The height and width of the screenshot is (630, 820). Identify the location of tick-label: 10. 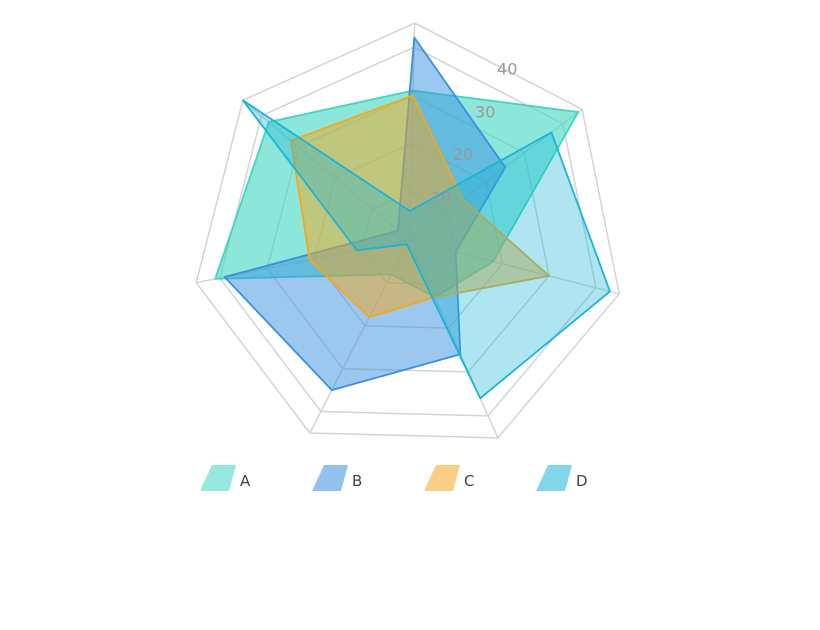
(441, 197).